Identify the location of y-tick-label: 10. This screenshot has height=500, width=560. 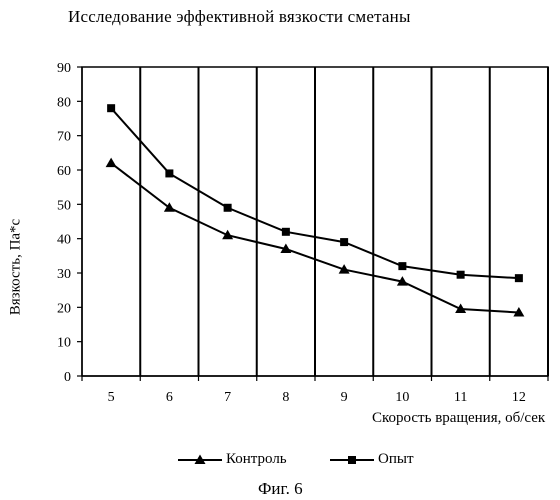
(64, 343).